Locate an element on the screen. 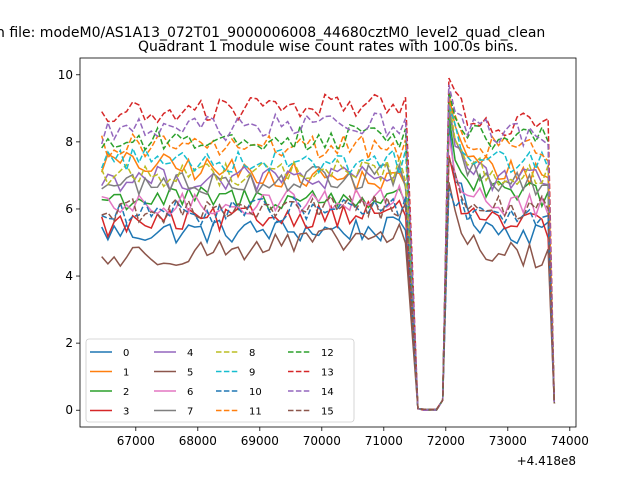  legend-label: 2 is located at coordinates (126, 392).